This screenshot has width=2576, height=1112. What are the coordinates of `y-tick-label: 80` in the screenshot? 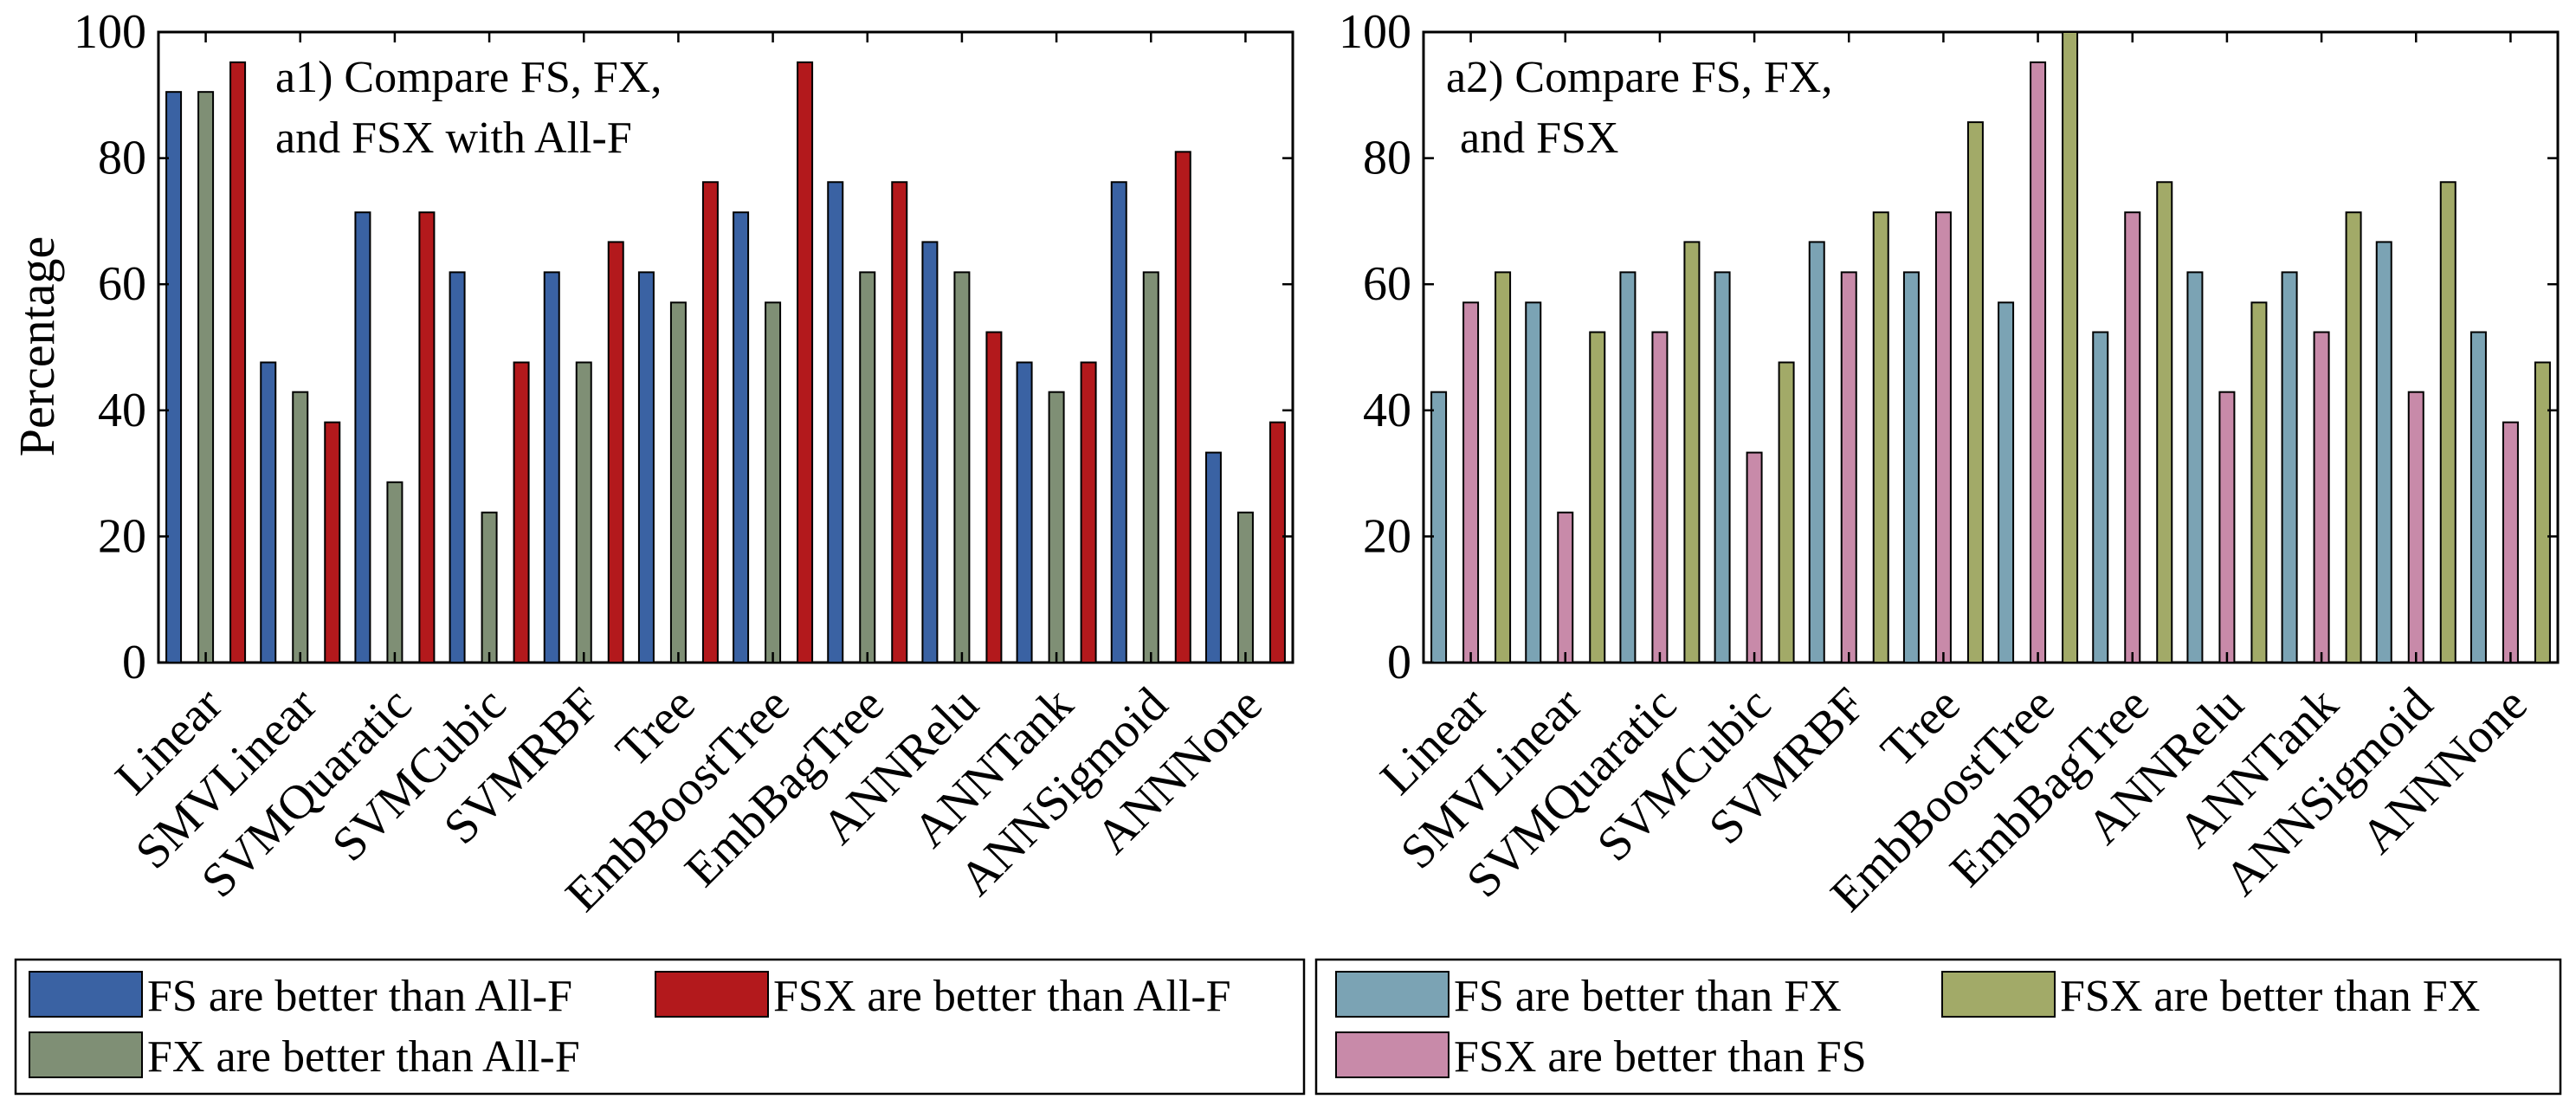 It's located at (122, 158).